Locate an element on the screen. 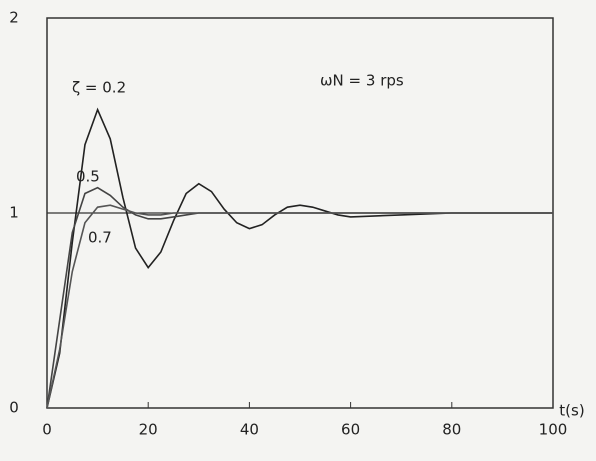 Image resolution: width=596 pixels, height=461 pixels. y-tick-label: 1 is located at coordinates (14, 213).